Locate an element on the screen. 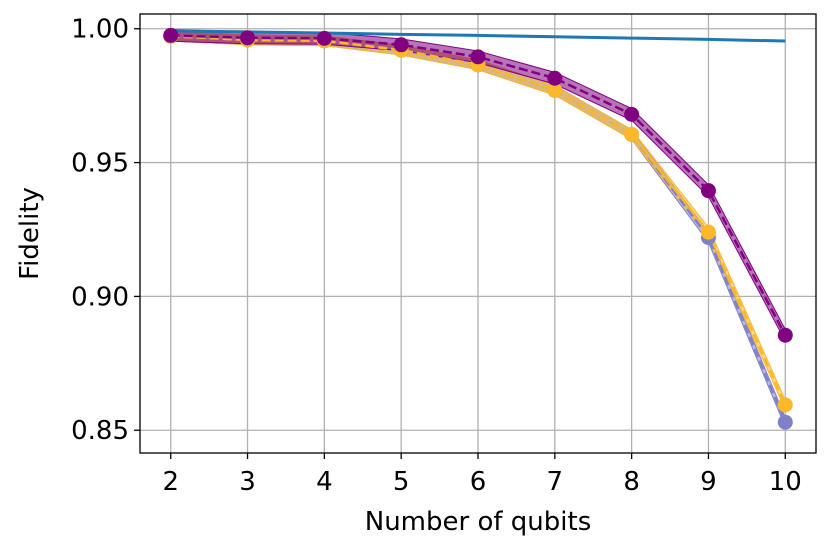 The height and width of the screenshot is (553, 831). x-tick-label: 7 is located at coordinates (555, 482).